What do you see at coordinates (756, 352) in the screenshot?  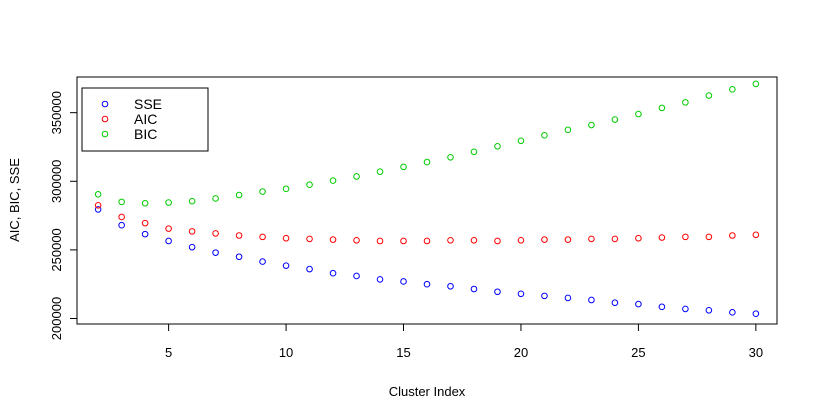 I see `x-tick-label: 30` at bounding box center [756, 352].